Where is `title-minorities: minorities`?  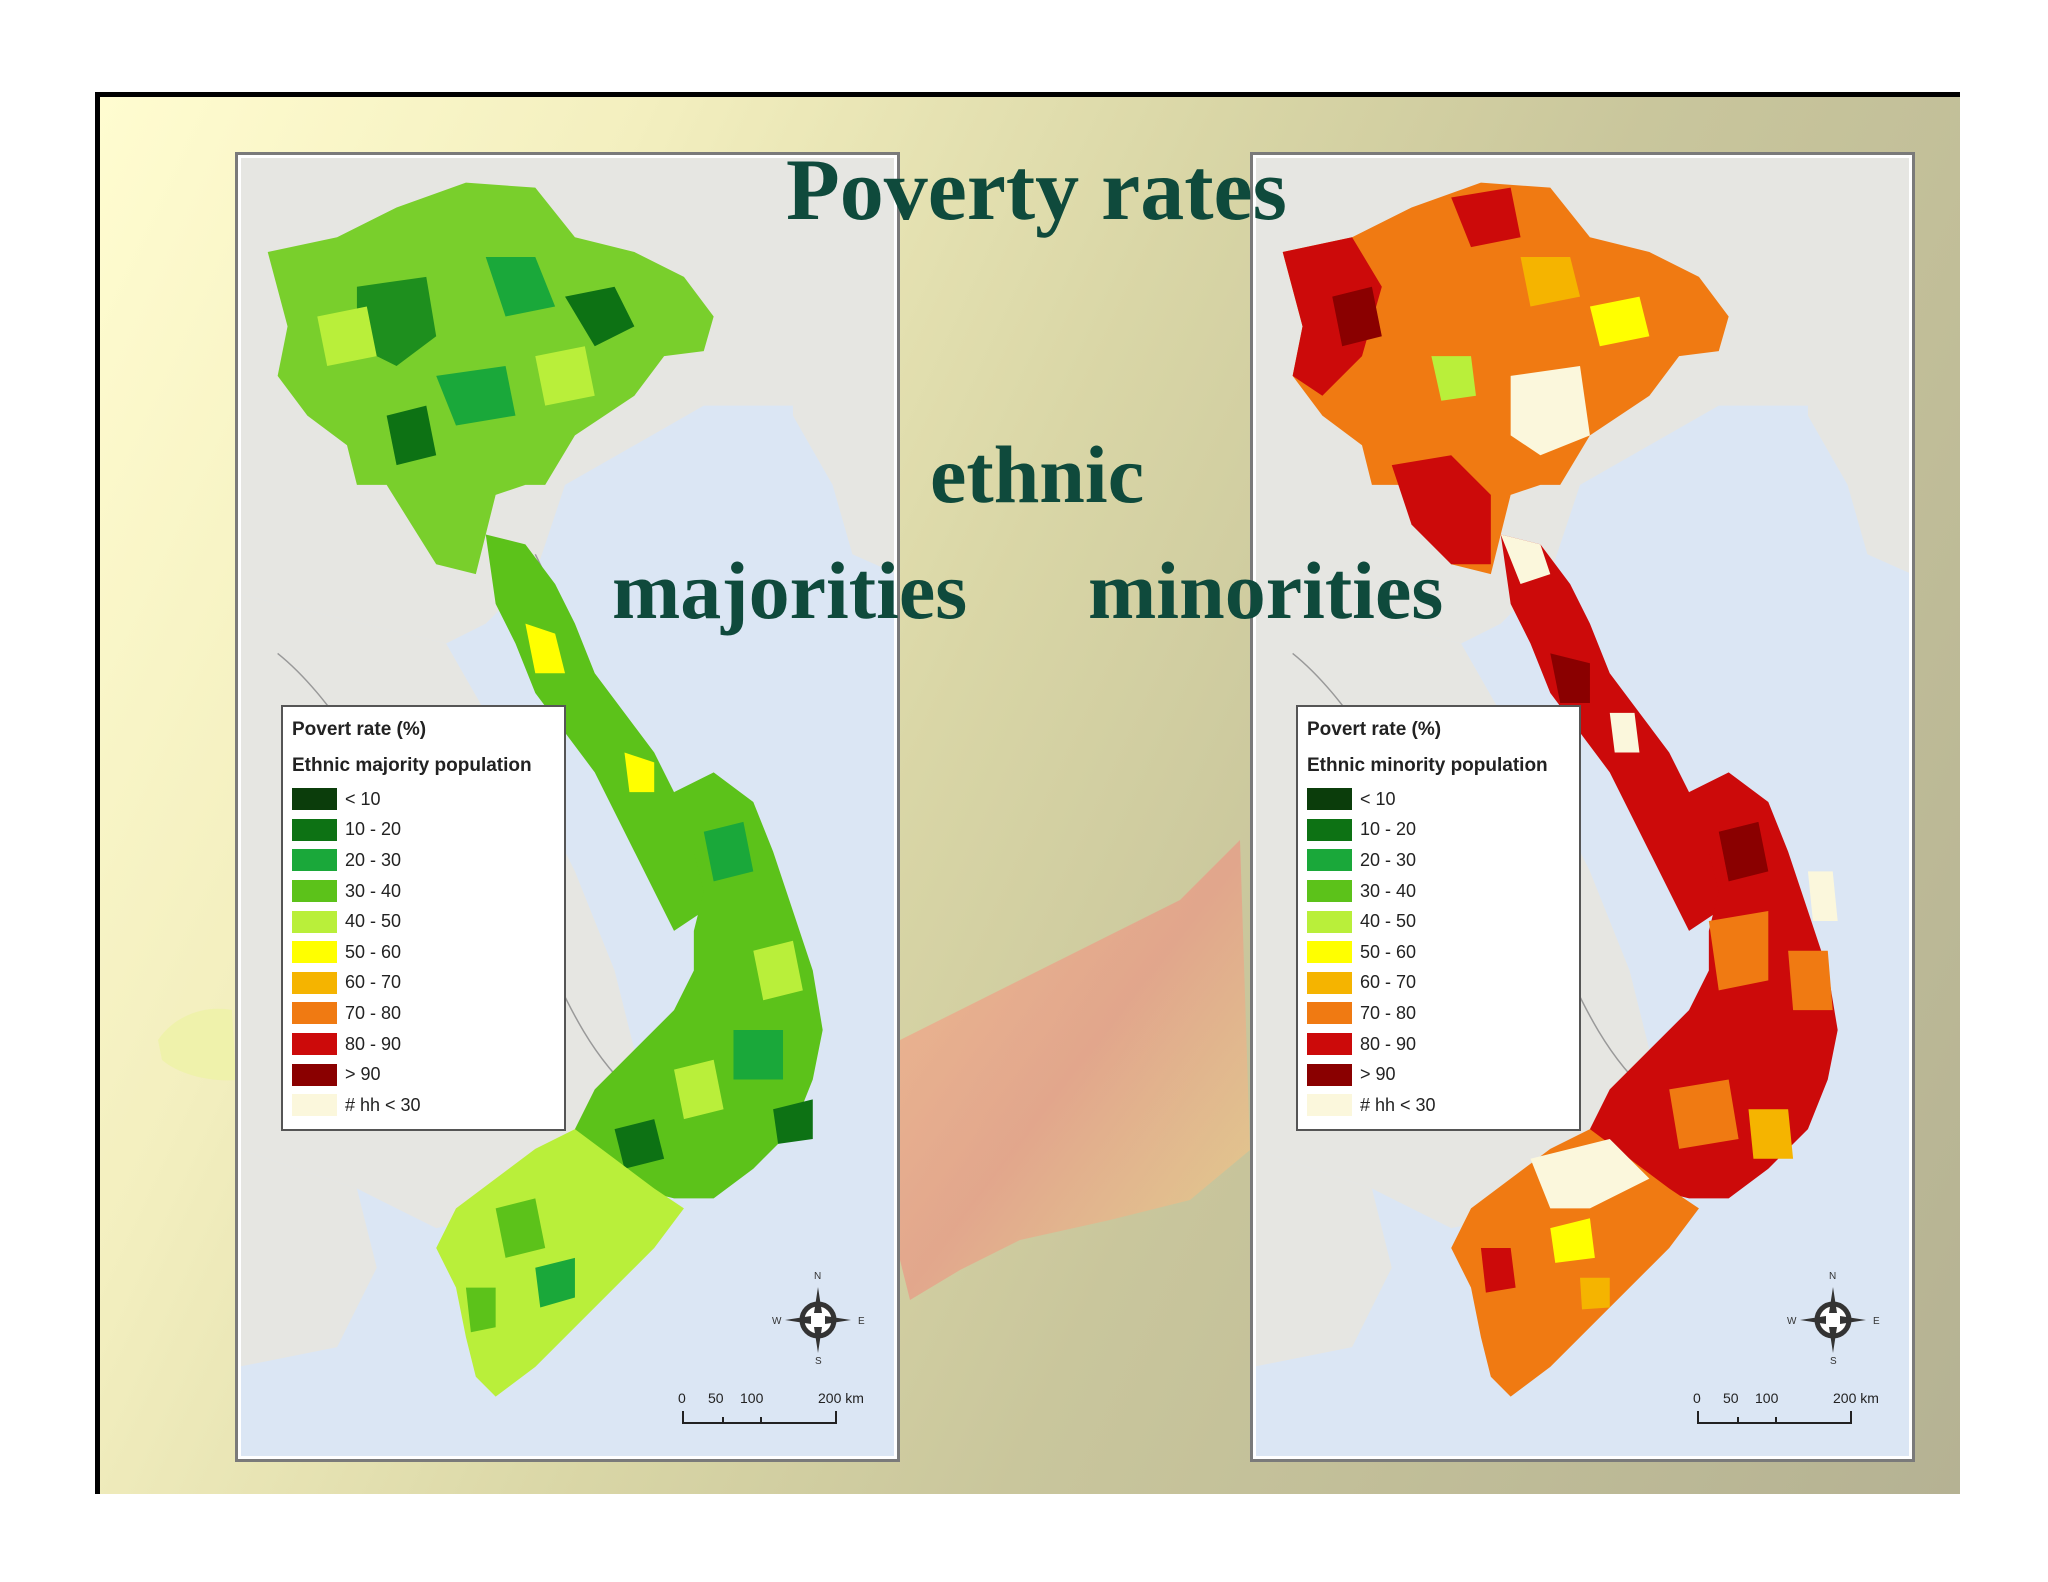
title-minorities: minorities is located at coordinates (1266, 590).